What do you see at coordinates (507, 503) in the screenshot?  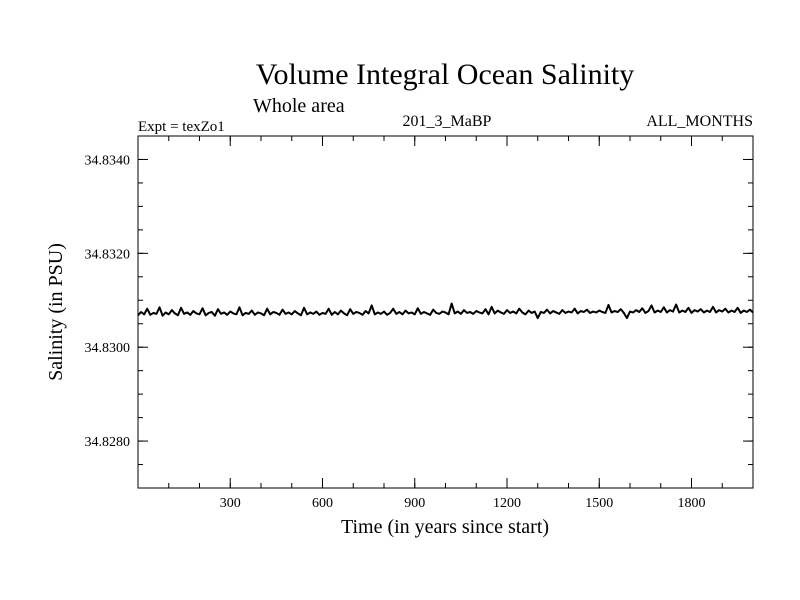 I see `x-tick-label: 1200` at bounding box center [507, 503].